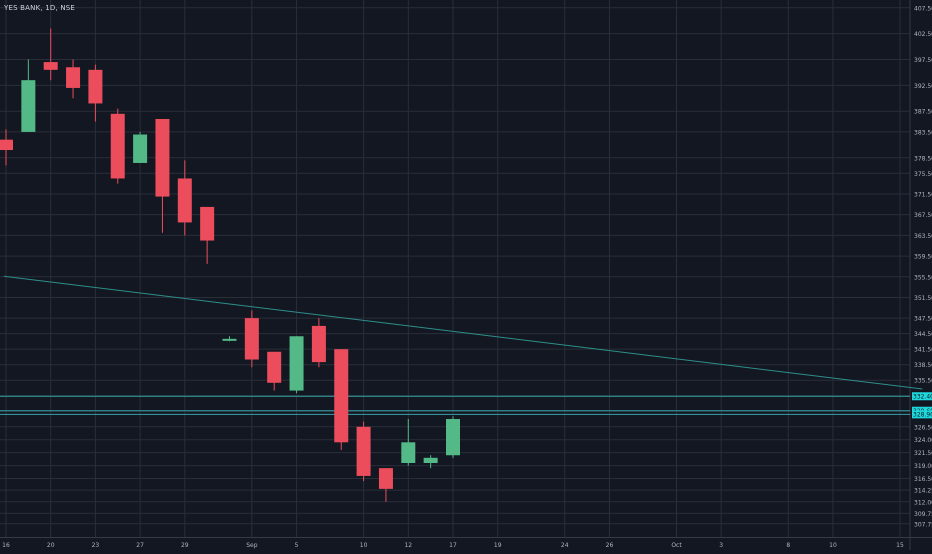 This screenshot has width=932, height=554. I want to click on y-tick-label: 371.50, so click(923, 194).